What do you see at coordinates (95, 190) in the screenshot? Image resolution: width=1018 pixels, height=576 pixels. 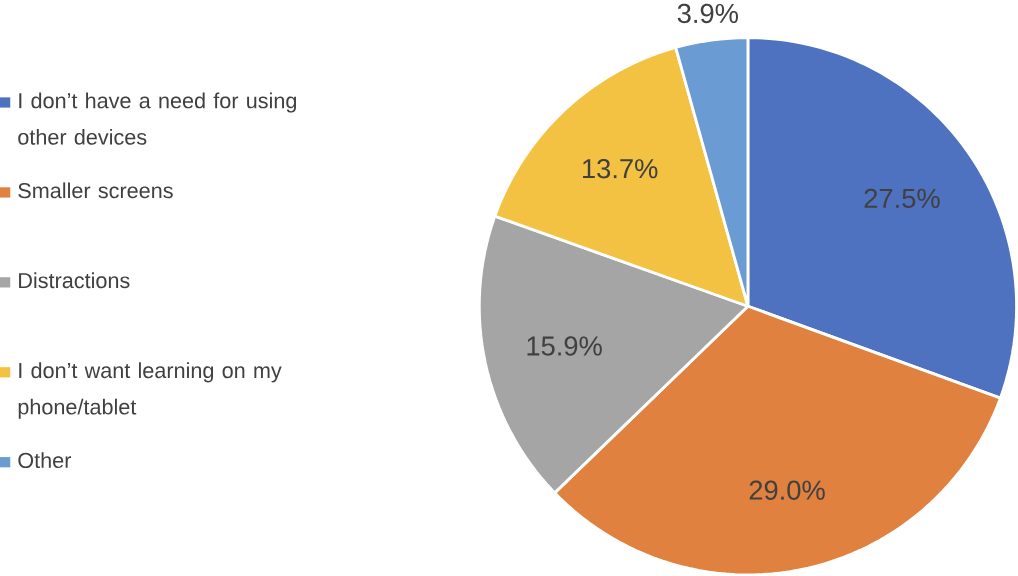 I see `legend-label: Smaller screens` at bounding box center [95, 190].